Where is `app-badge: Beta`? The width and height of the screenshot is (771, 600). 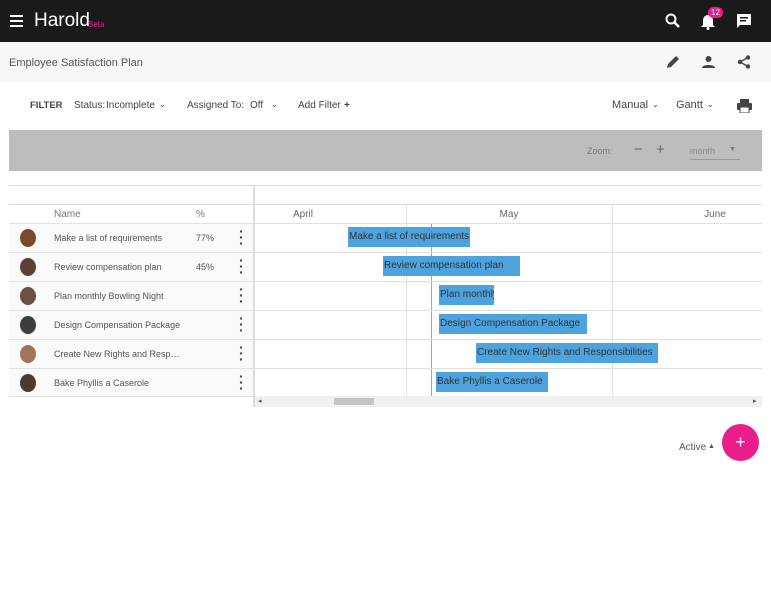 app-badge: Beta is located at coordinates (96, 24).